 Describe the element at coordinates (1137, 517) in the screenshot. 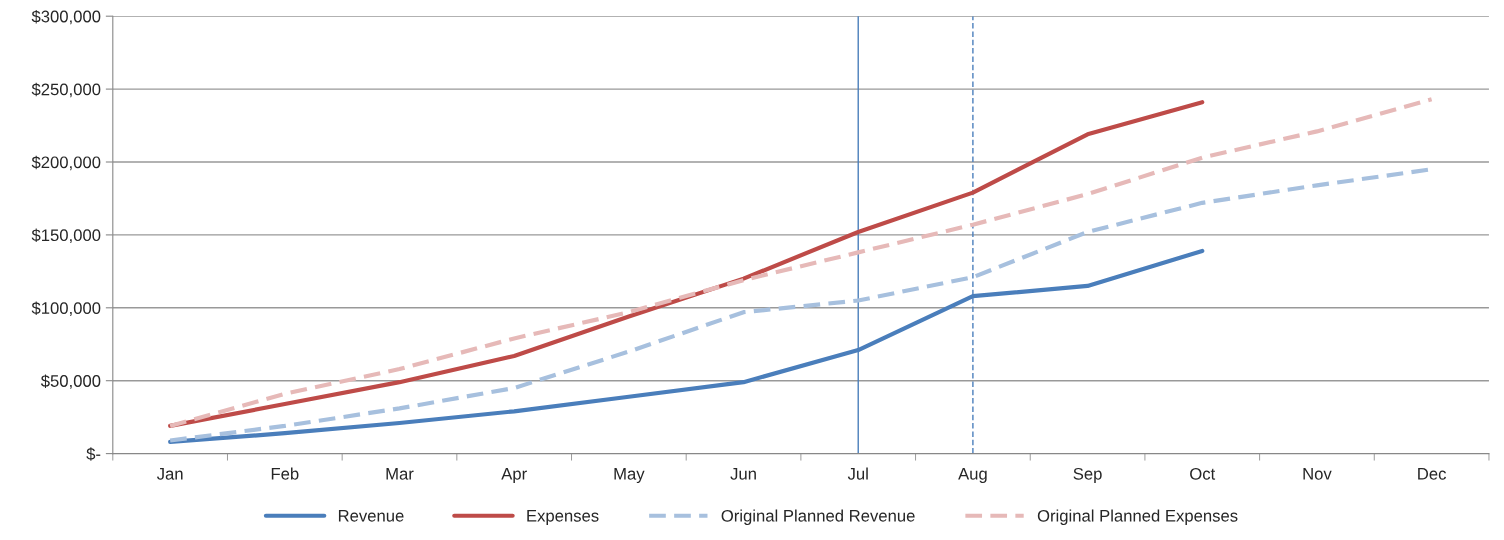

I see `legend-label: Original Planned Expenses` at that location.